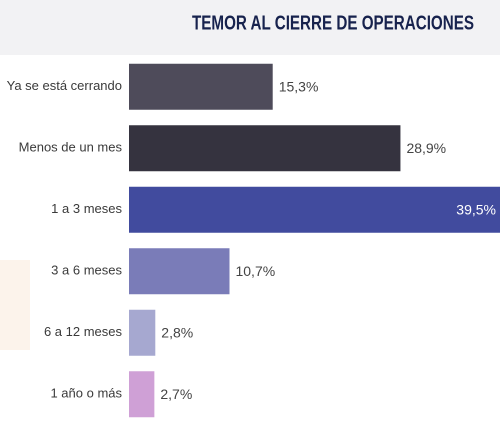 The image size is (500, 425). I want to click on y-tick-label: Menos de un mes, so click(71, 147).